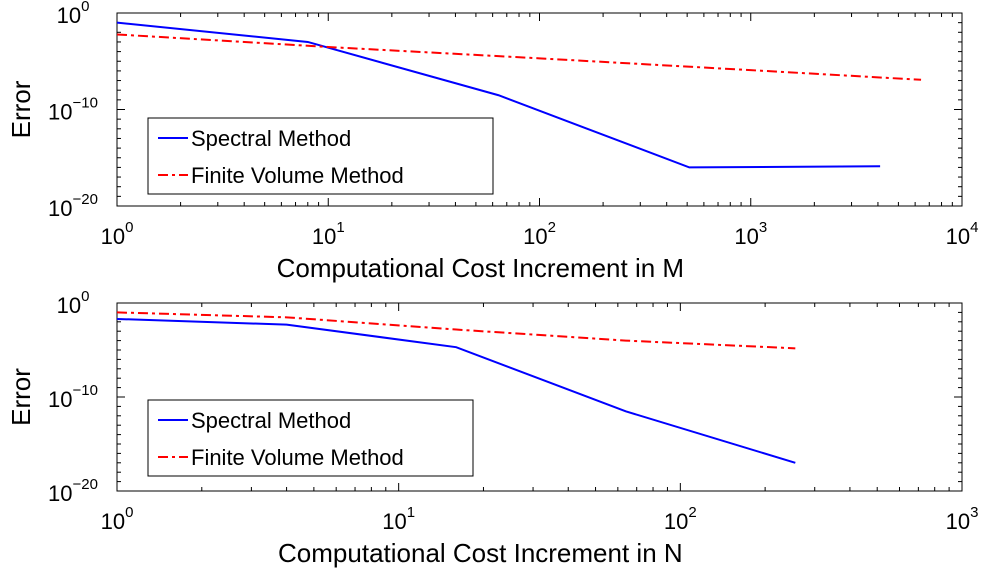 The height and width of the screenshot is (570, 984). Describe the element at coordinates (962, 234) in the screenshot. I see `x-tick-label: 10⁴` at that location.